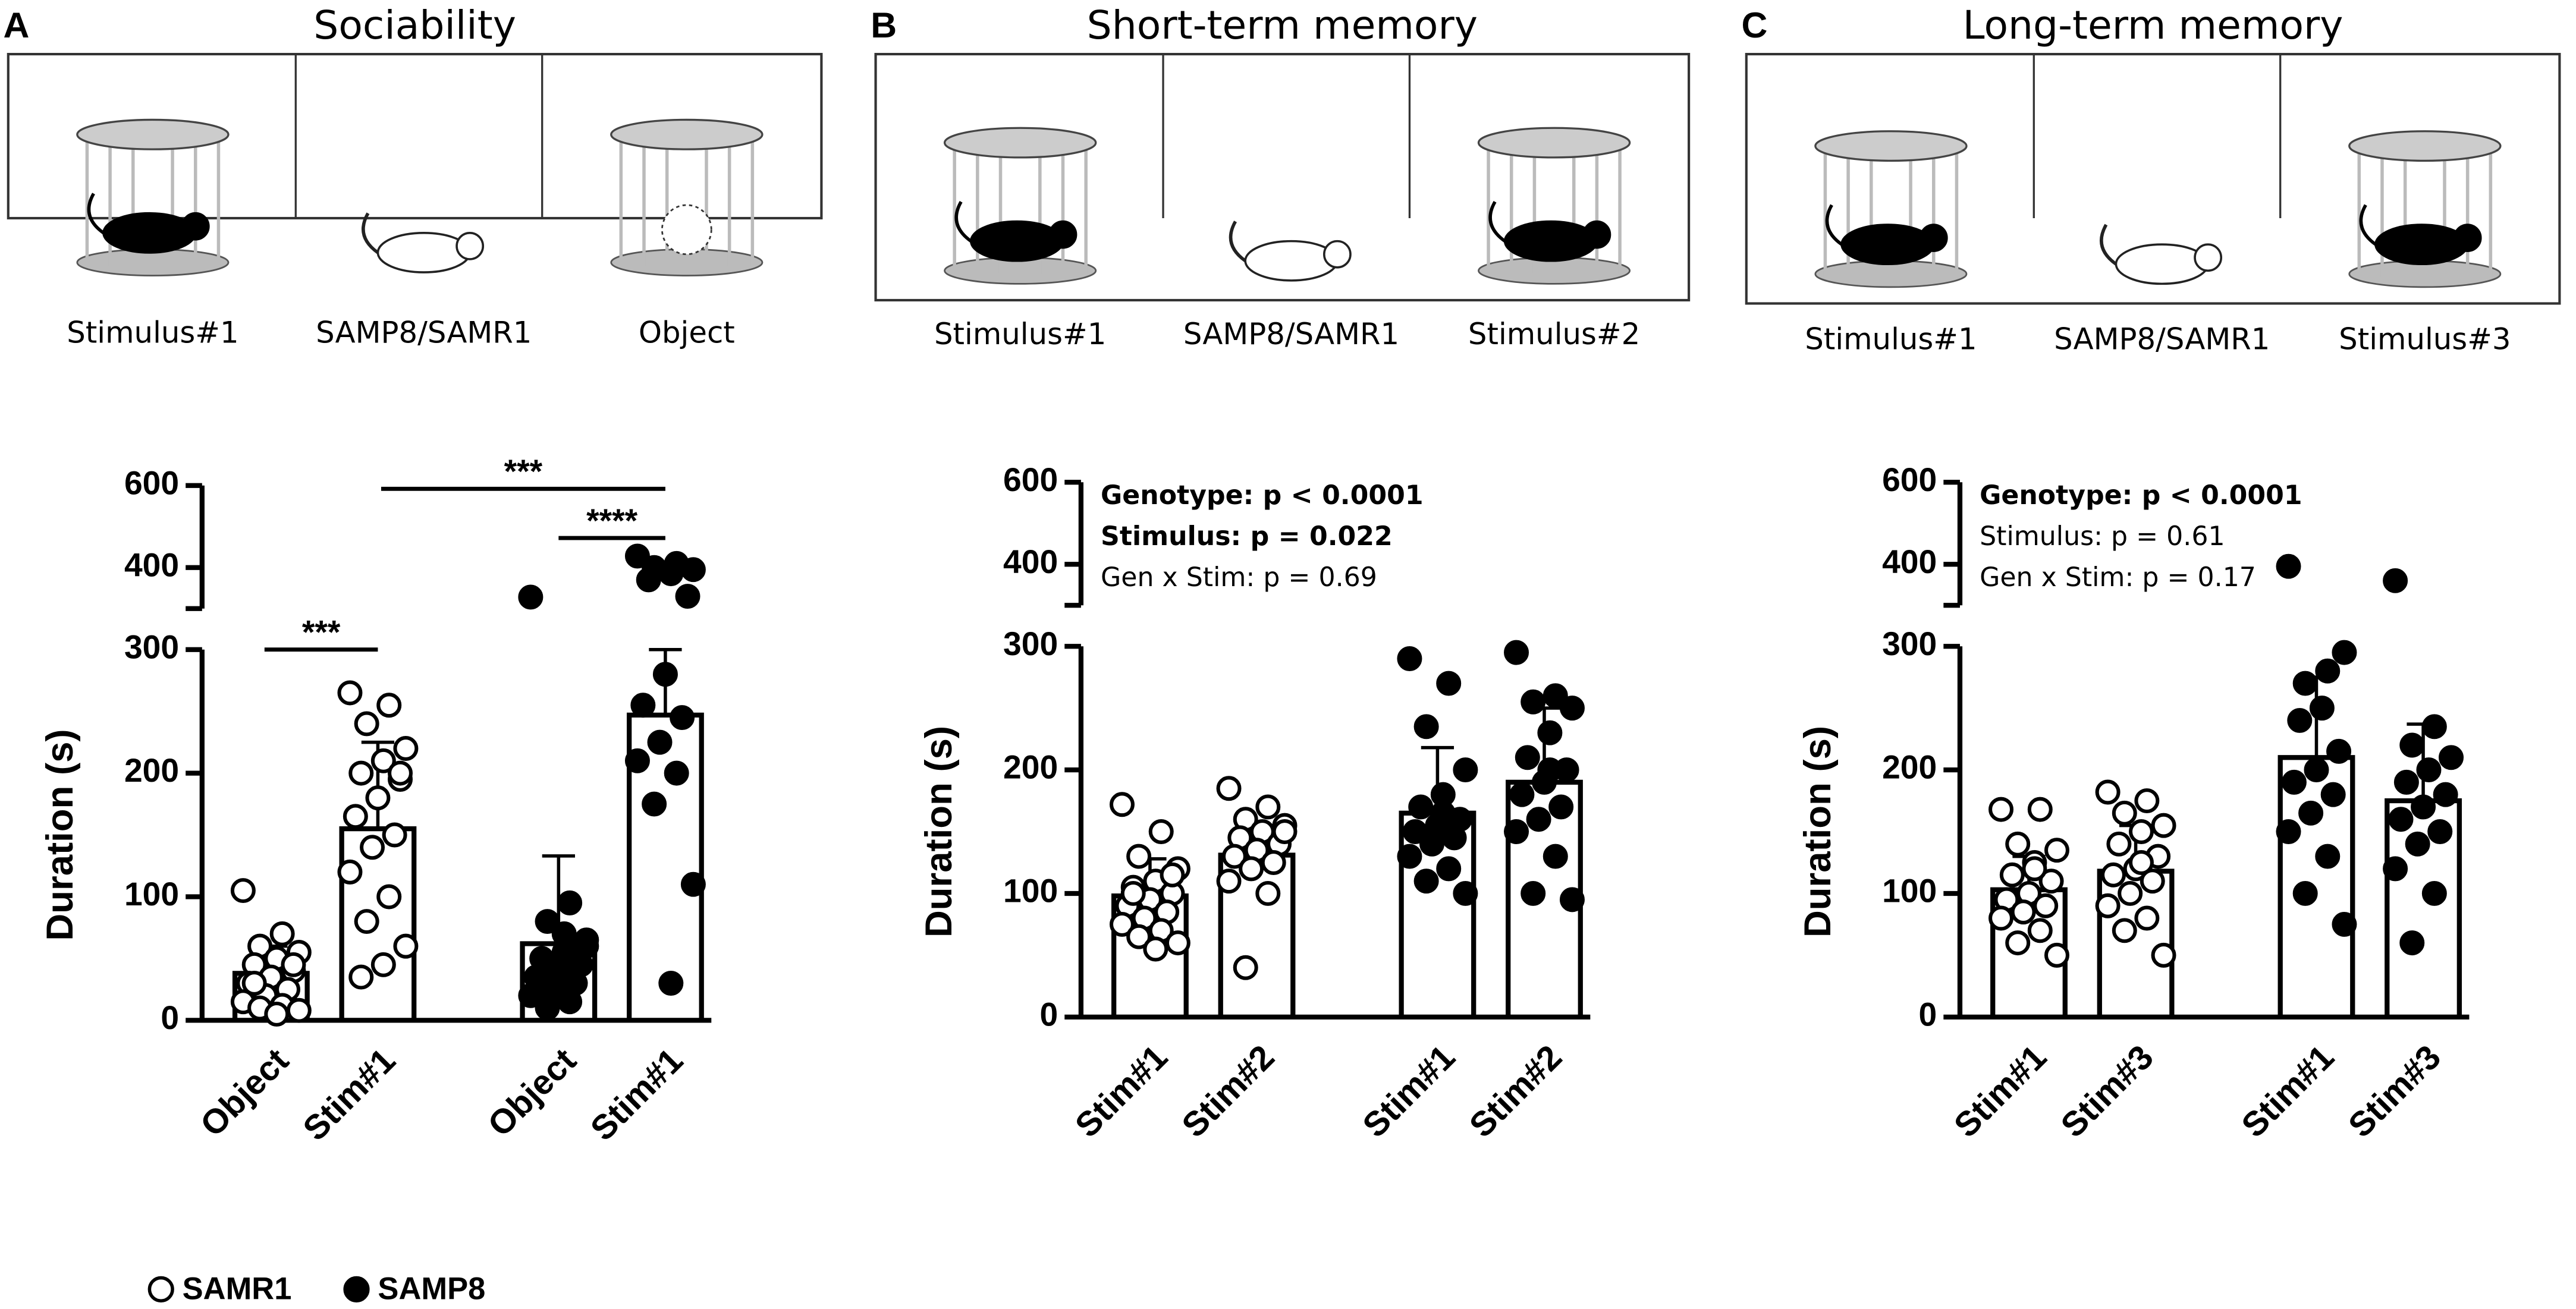 The width and height of the screenshot is (2576, 1309). Describe the element at coordinates (2102, 536) in the screenshot. I see `stats-line: Stimulus: p = 0.61` at that location.